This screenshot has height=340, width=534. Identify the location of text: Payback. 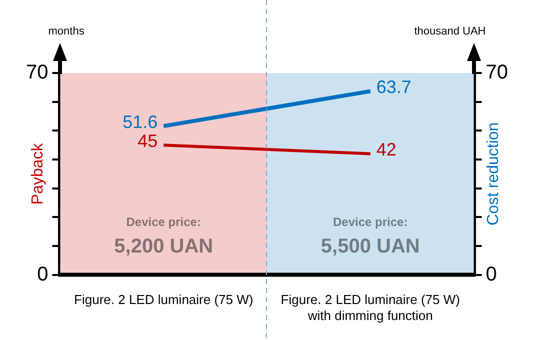
(38, 173).